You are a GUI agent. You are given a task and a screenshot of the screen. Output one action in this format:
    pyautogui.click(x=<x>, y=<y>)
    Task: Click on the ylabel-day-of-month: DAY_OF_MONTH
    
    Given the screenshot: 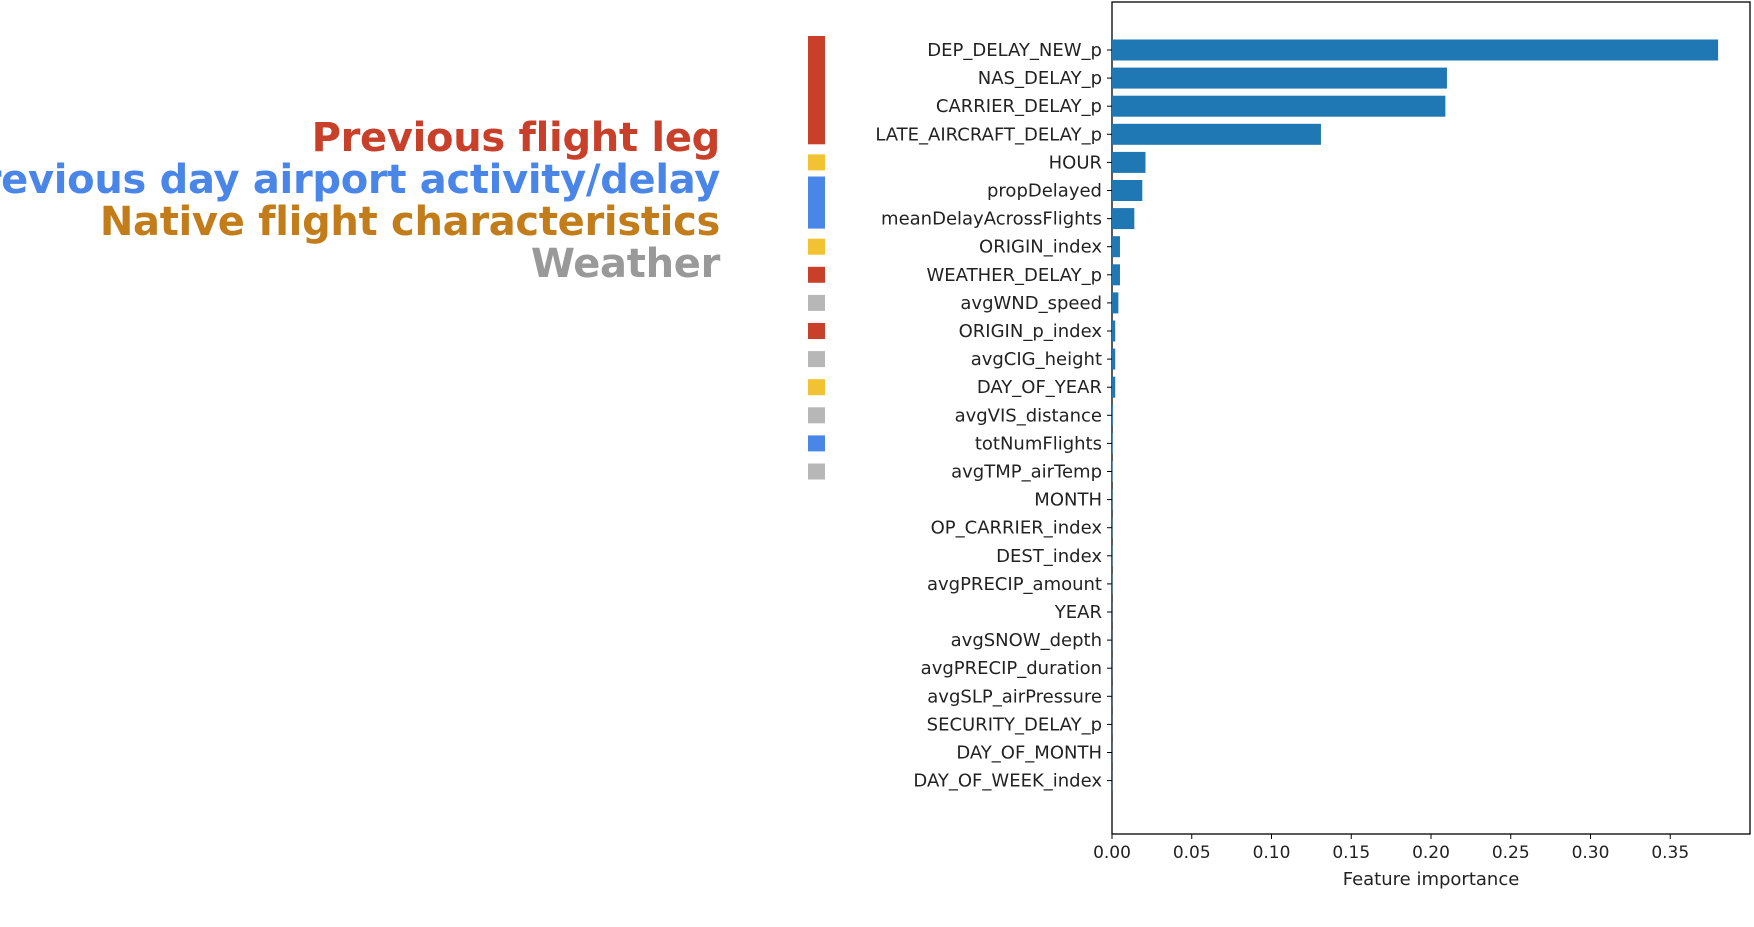 What is the action you would take?
    pyautogui.click(x=1029, y=753)
    